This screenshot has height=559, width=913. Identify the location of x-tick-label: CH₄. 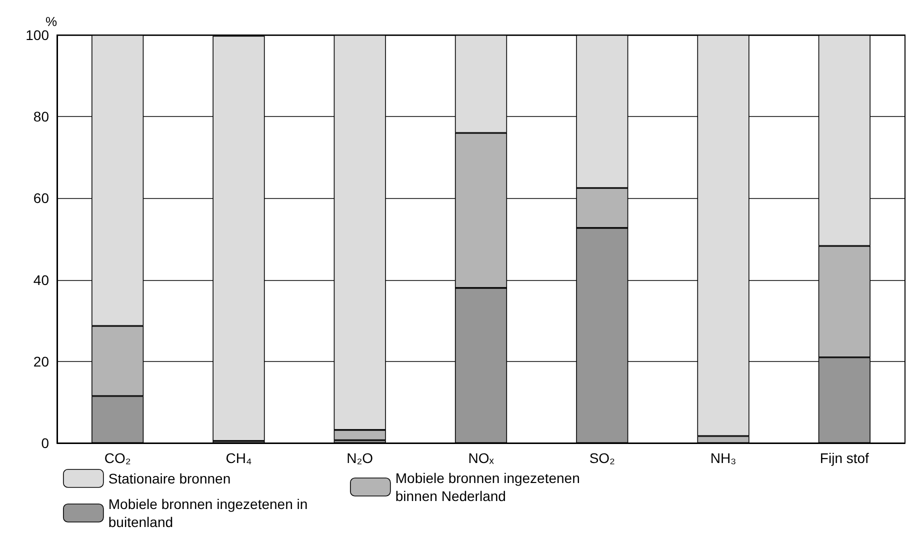
(239, 458).